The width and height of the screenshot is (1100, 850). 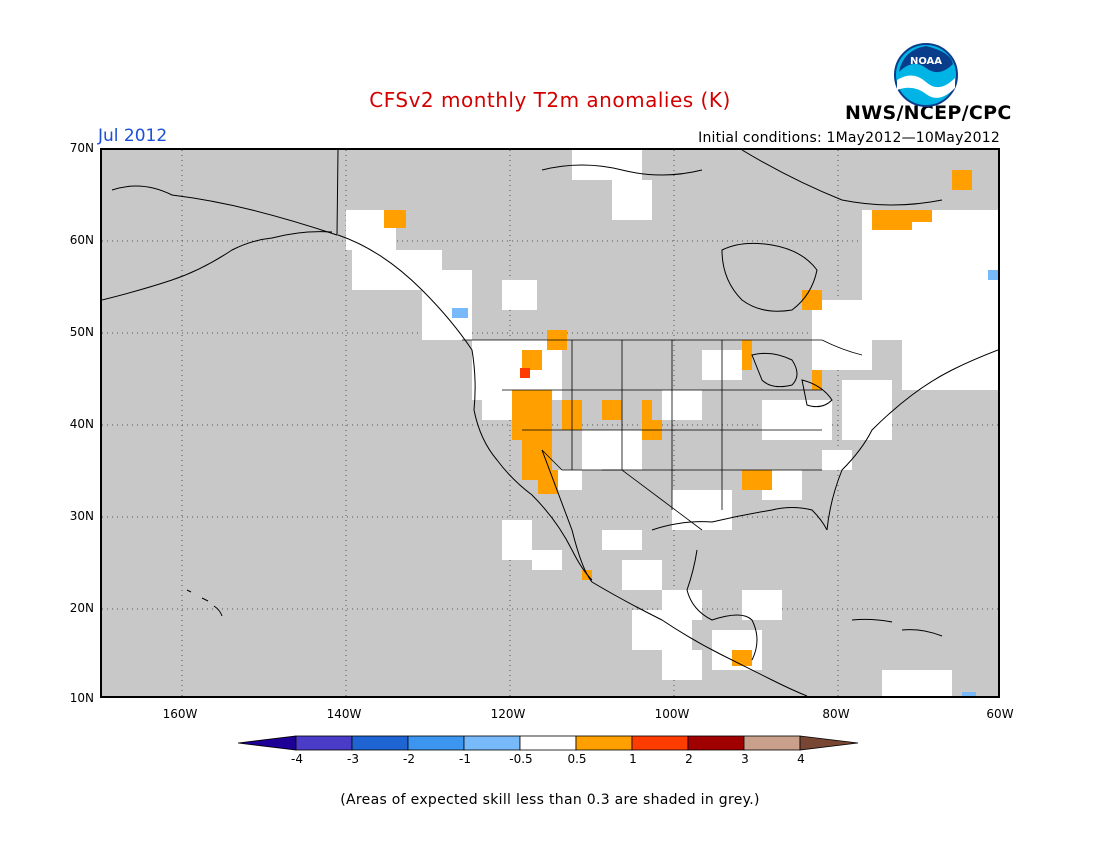 What do you see at coordinates (525, 373) in the screenshot?
I see `hot-anomaly-cell` at bounding box center [525, 373].